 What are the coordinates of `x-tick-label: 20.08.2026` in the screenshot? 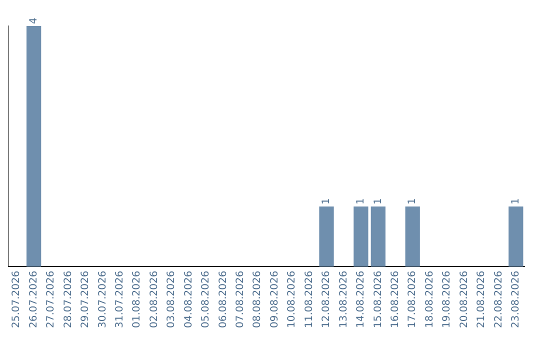 It's located at (464, 299).